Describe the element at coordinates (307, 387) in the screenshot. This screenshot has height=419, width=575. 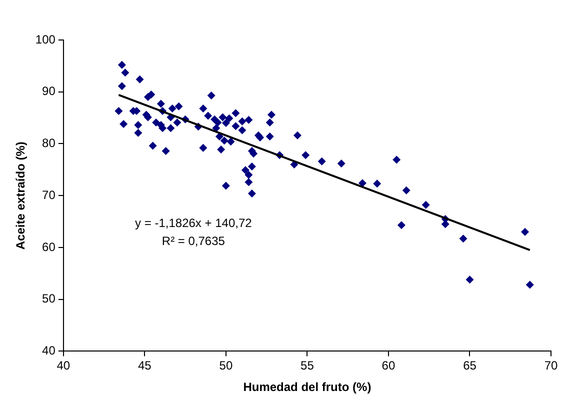
I see `x-axis-title: Humedad del fruto (%)` at that location.